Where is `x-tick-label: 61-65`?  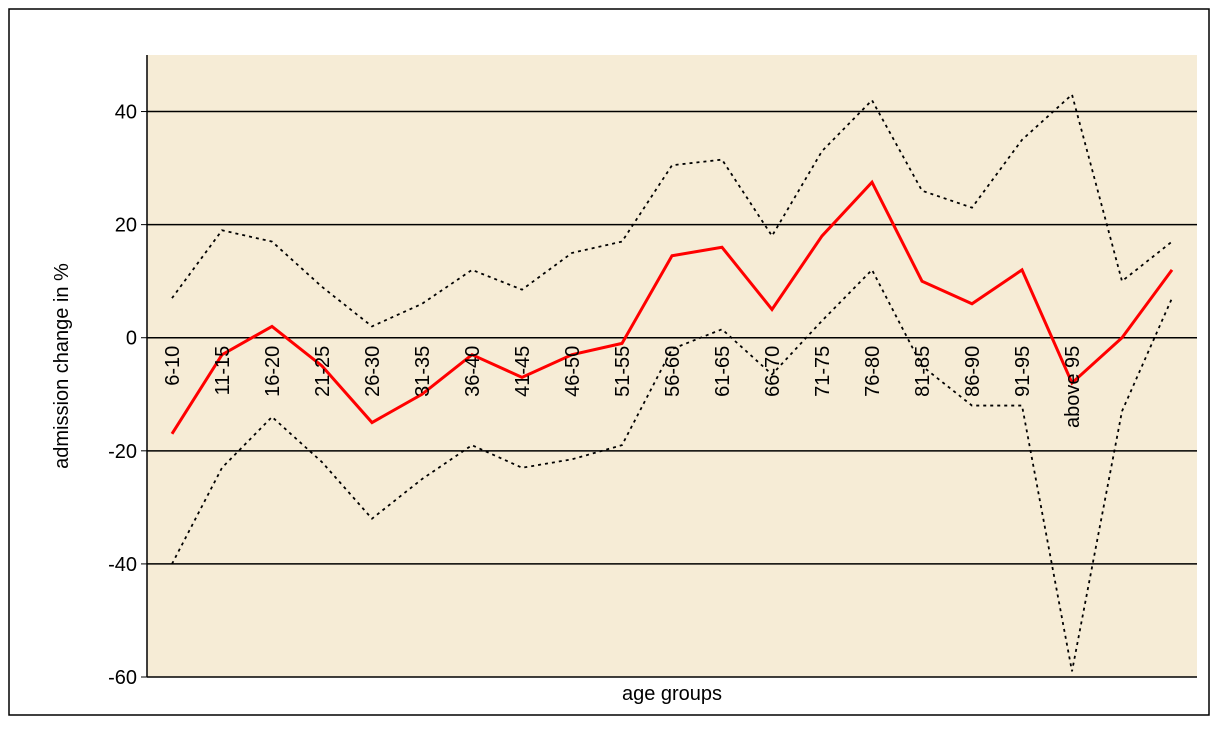 x-tick-label: 61-65 is located at coordinates (723, 371).